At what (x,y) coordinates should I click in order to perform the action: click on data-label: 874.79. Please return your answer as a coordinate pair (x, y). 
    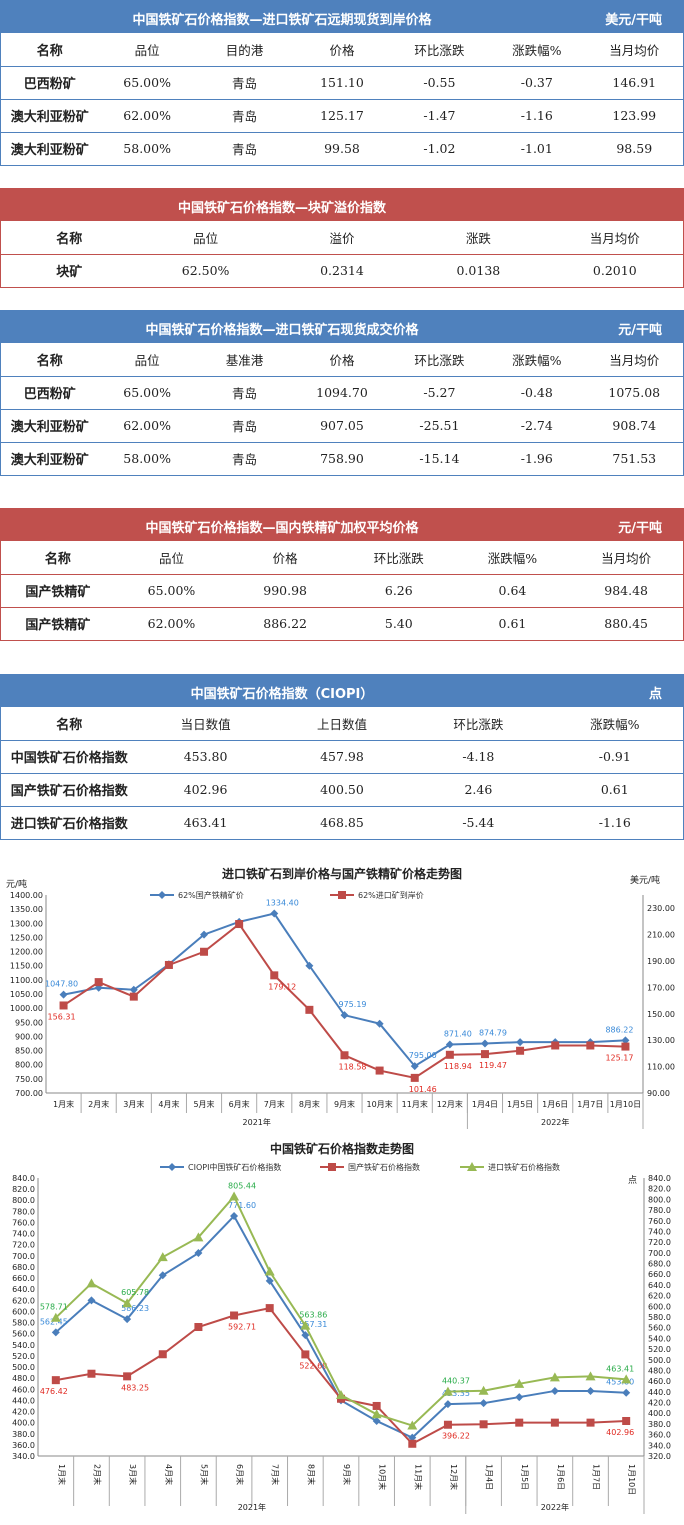
    Looking at the image, I should click on (493, 1033).